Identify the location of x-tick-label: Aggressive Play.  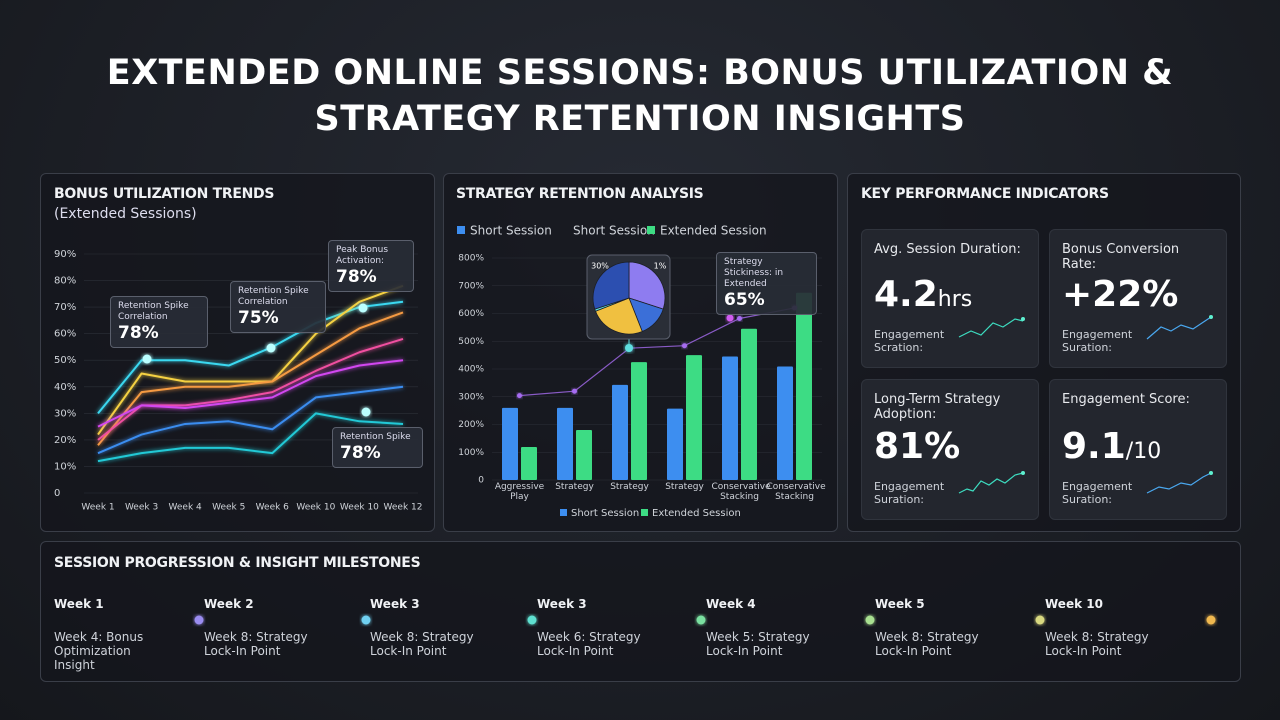
(519, 492).